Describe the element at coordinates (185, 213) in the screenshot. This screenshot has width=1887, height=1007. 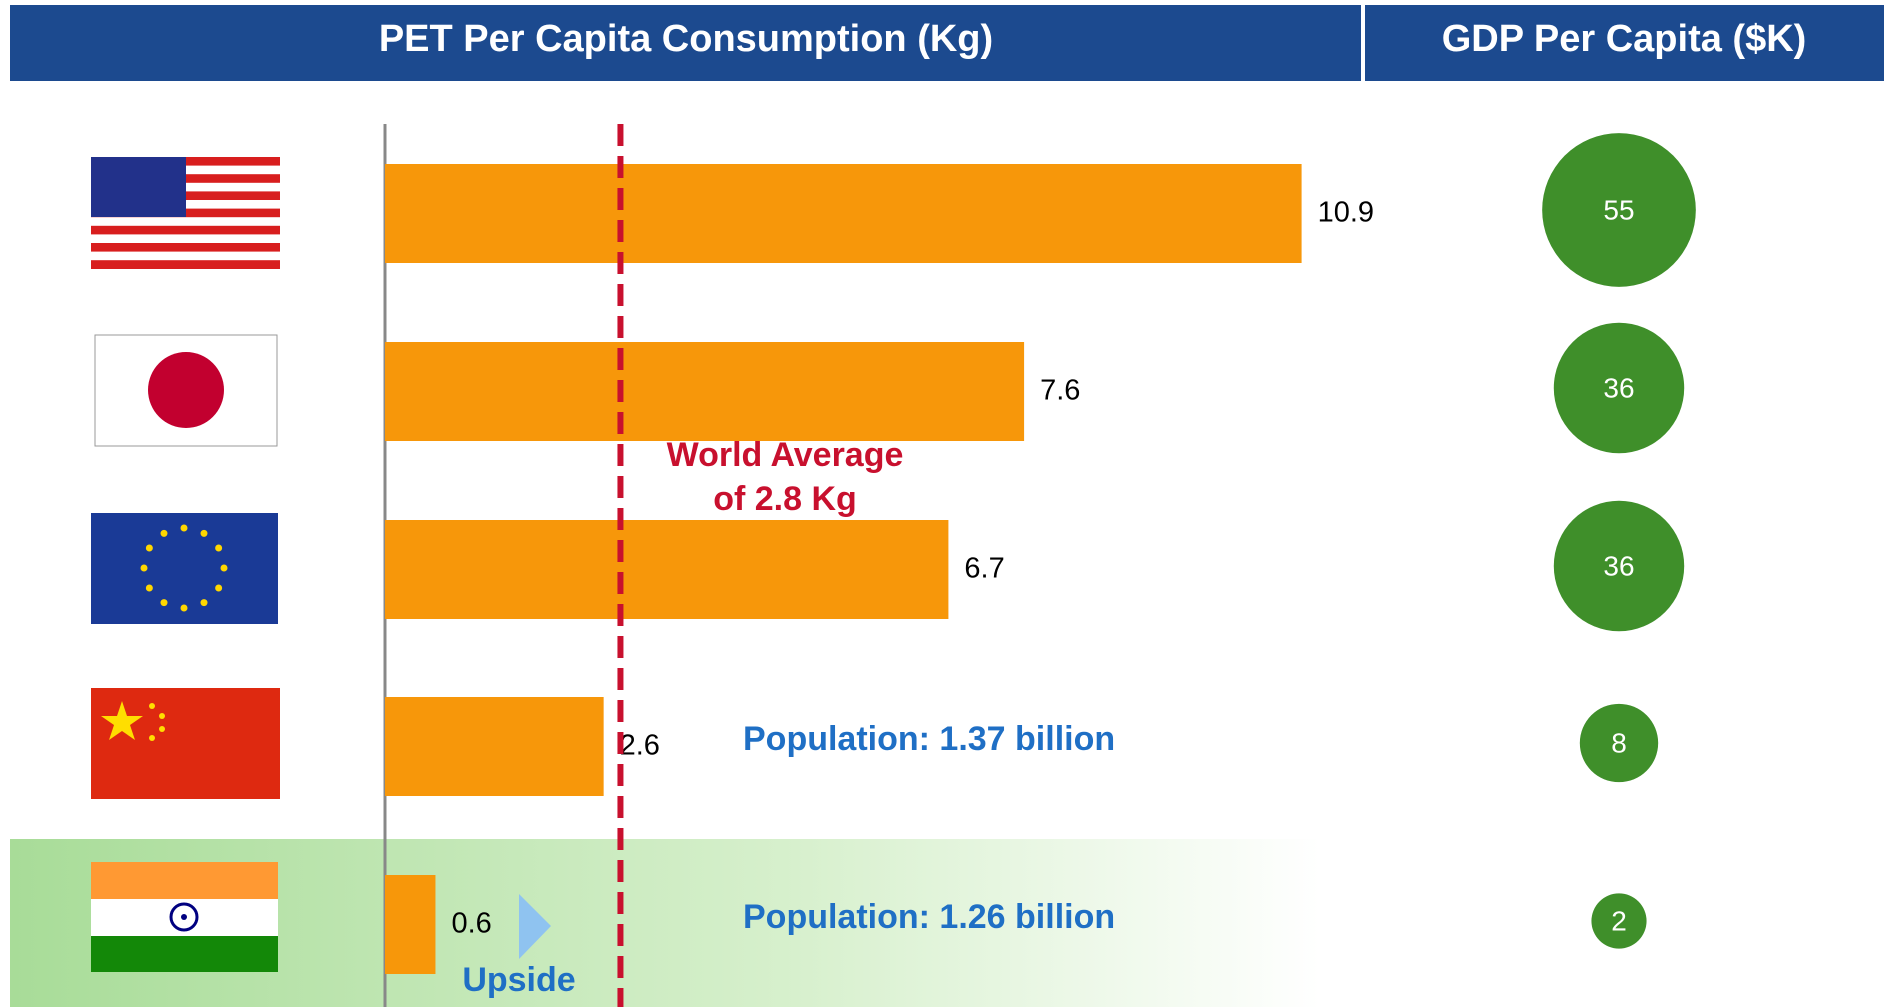
I see `flag-usa` at that location.